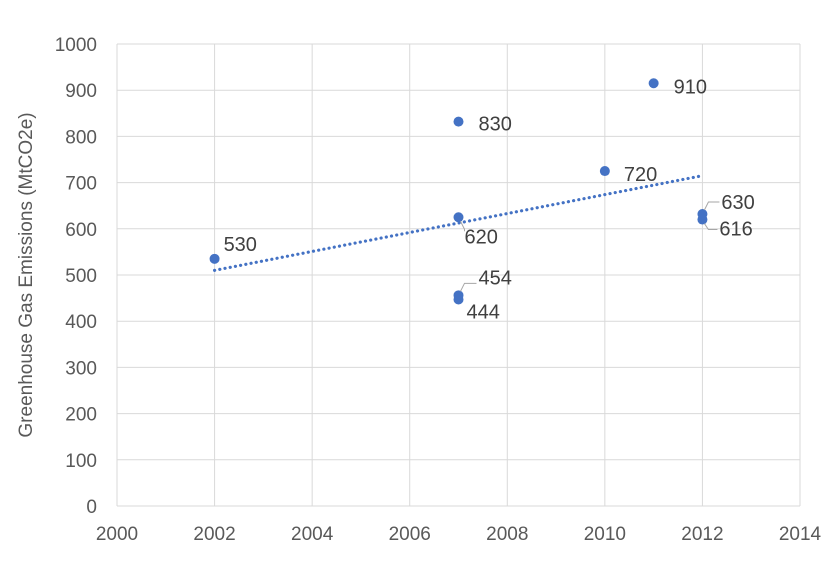  I want to click on x-tick-label: 2010, so click(605, 534).